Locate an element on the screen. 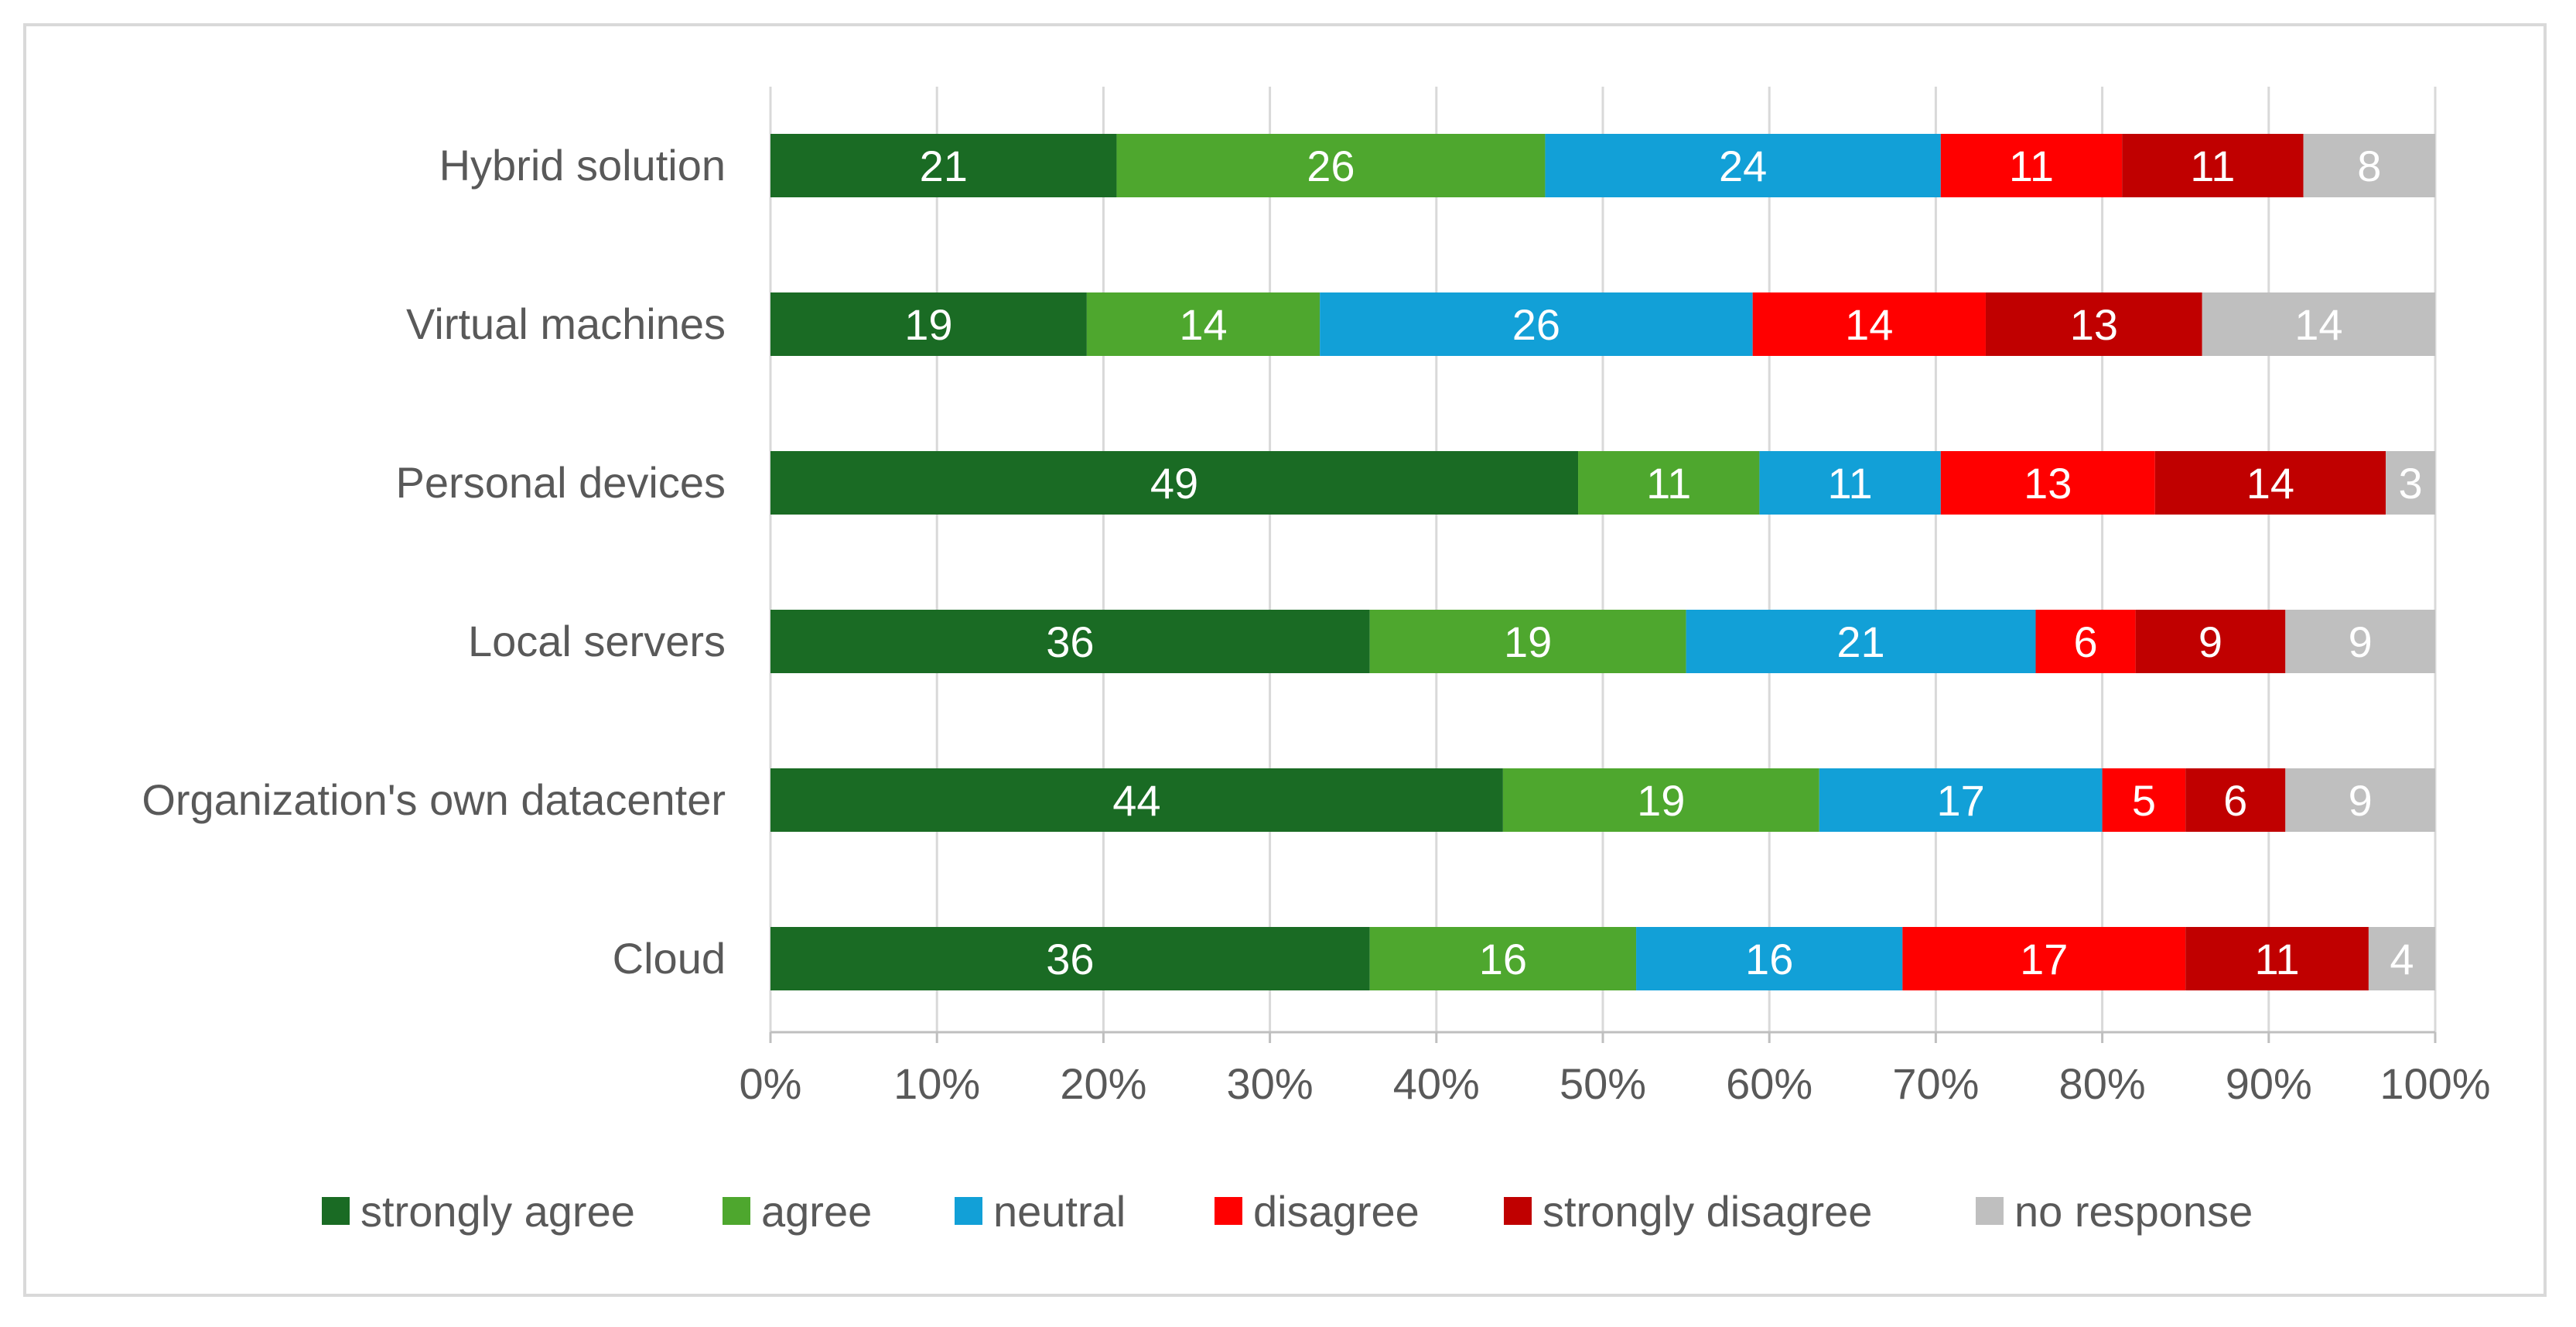  data-label: 8 is located at coordinates (2369, 166).